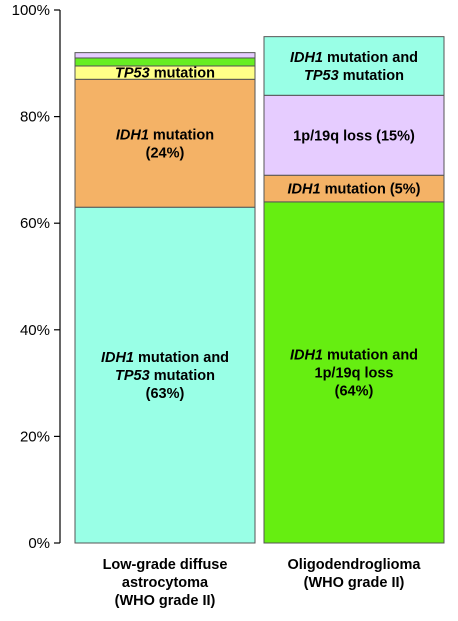 The height and width of the screenshot is (621, 458). I want to click on x-category-label: Oligodendroglioma (WHO grade II), so click(355, 574).